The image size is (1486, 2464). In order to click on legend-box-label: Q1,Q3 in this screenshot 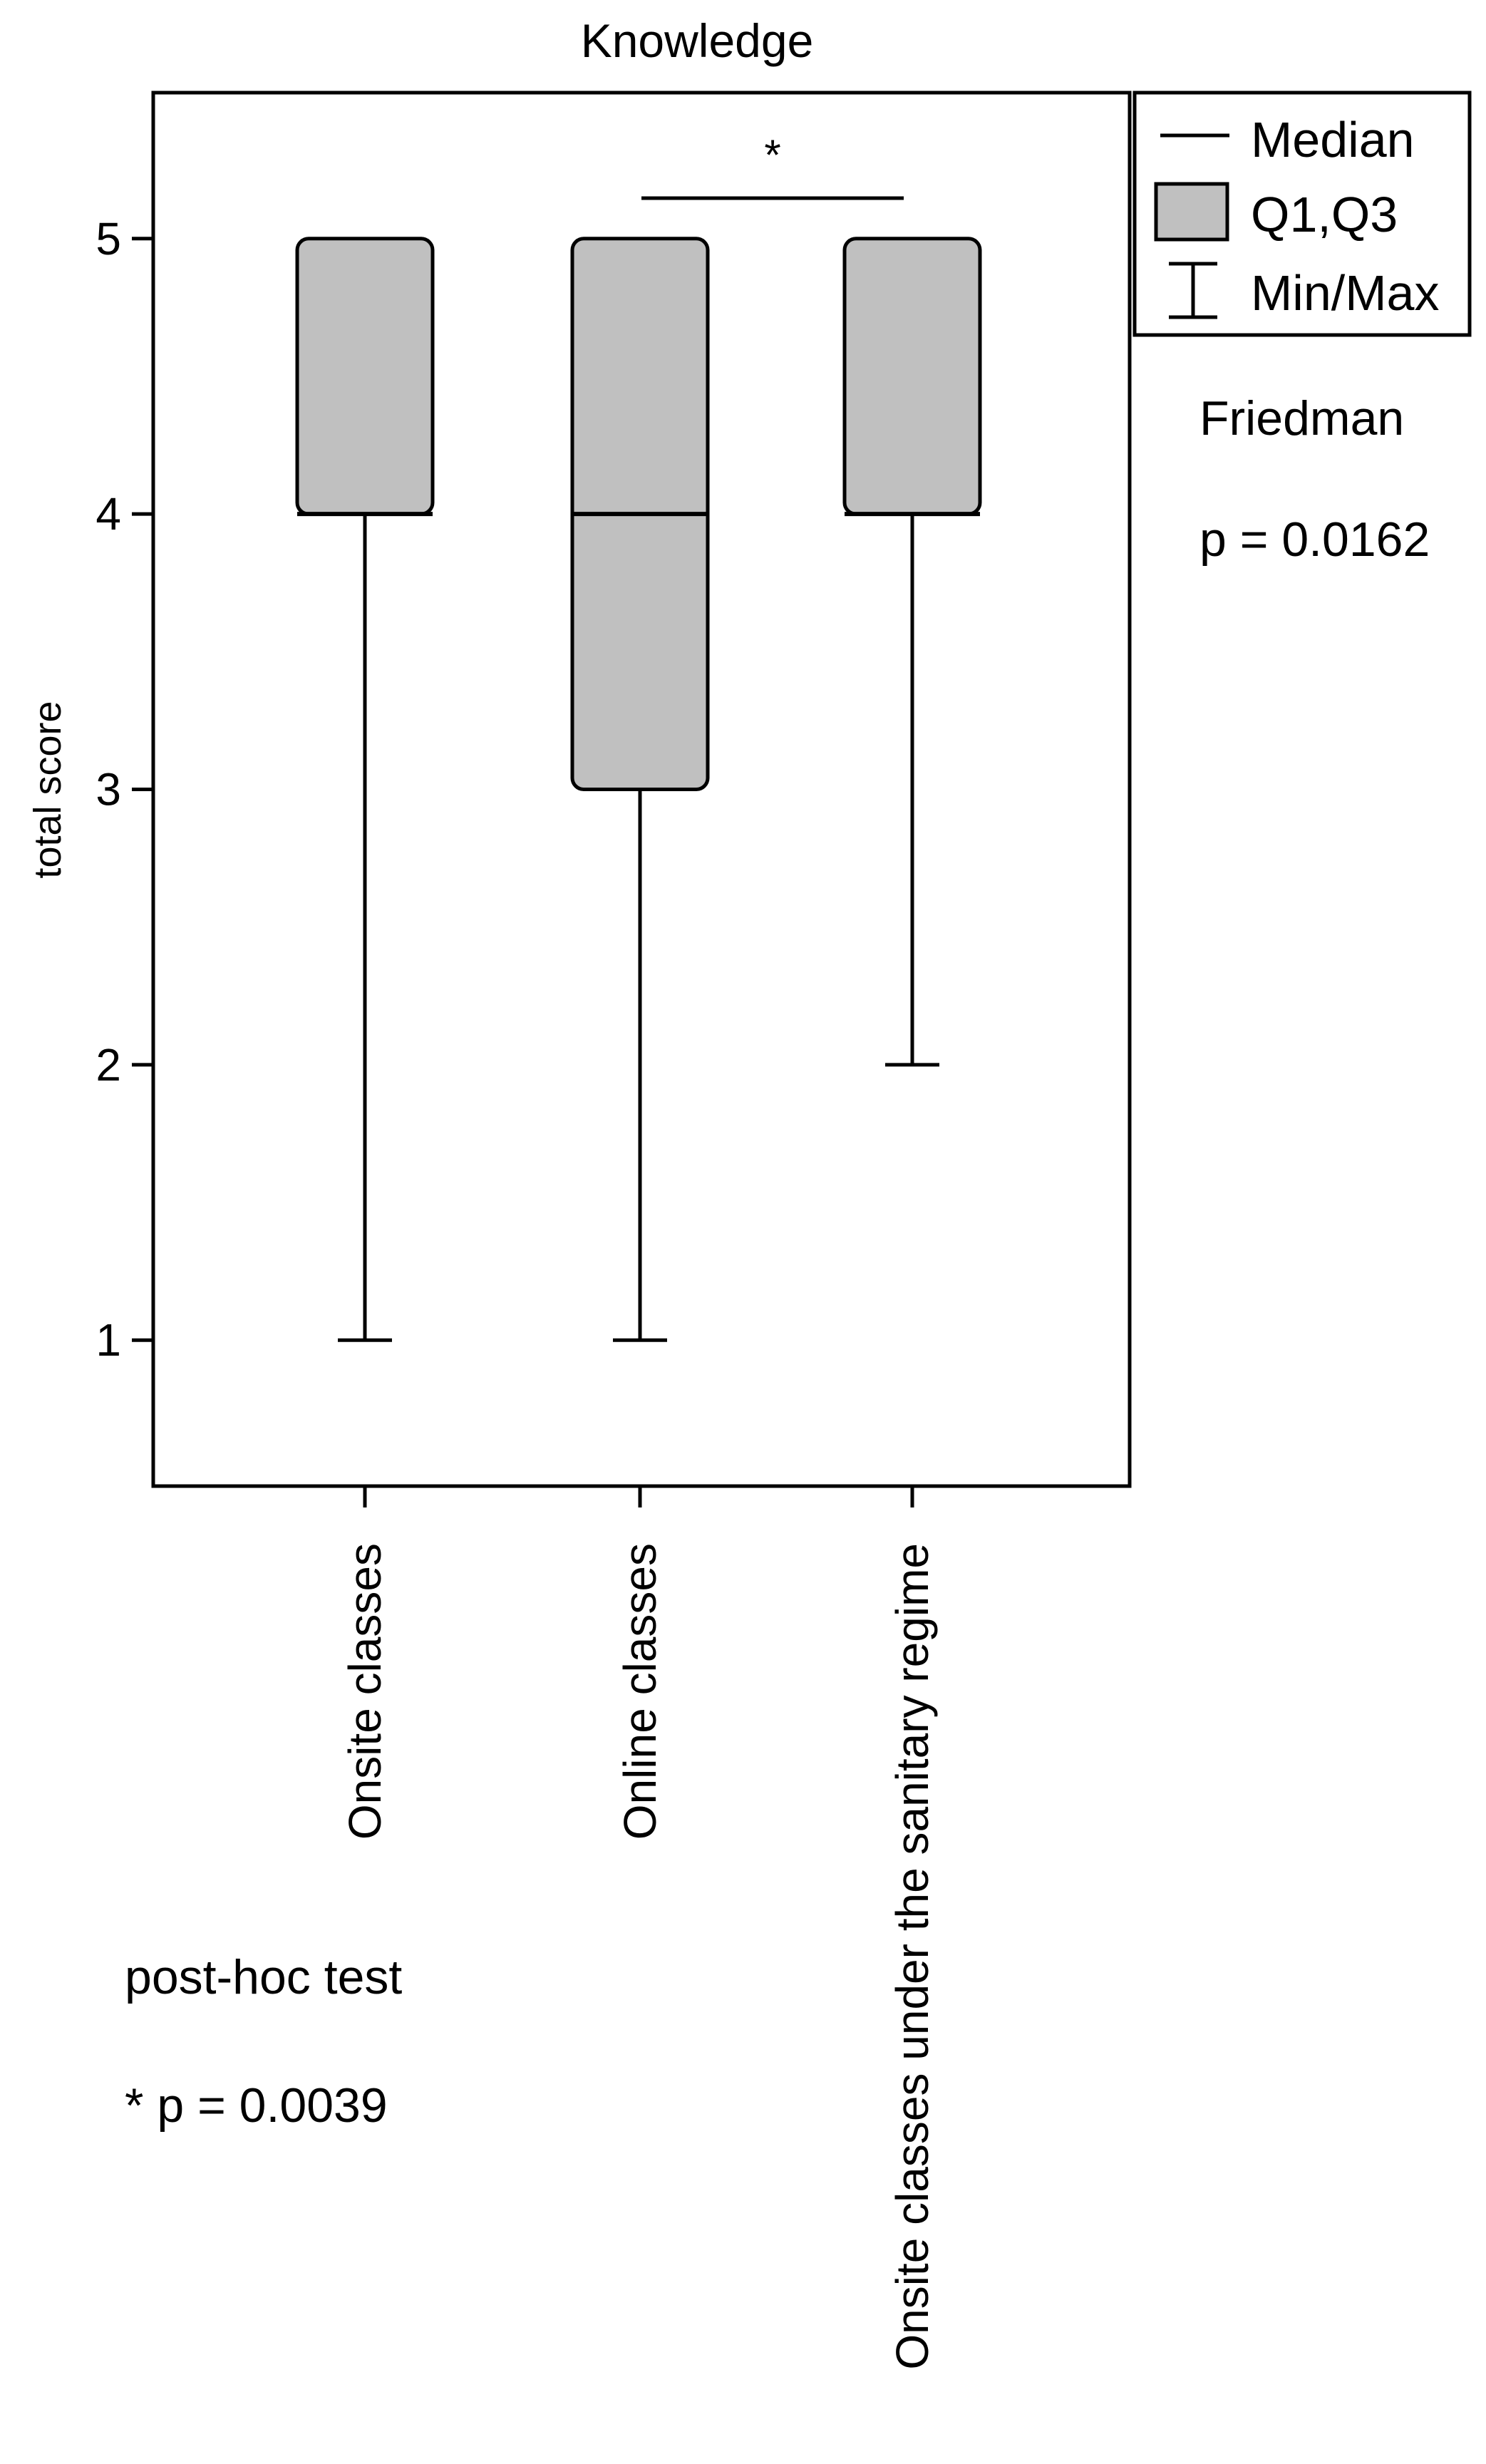, I will do `click(1324, 215)`.